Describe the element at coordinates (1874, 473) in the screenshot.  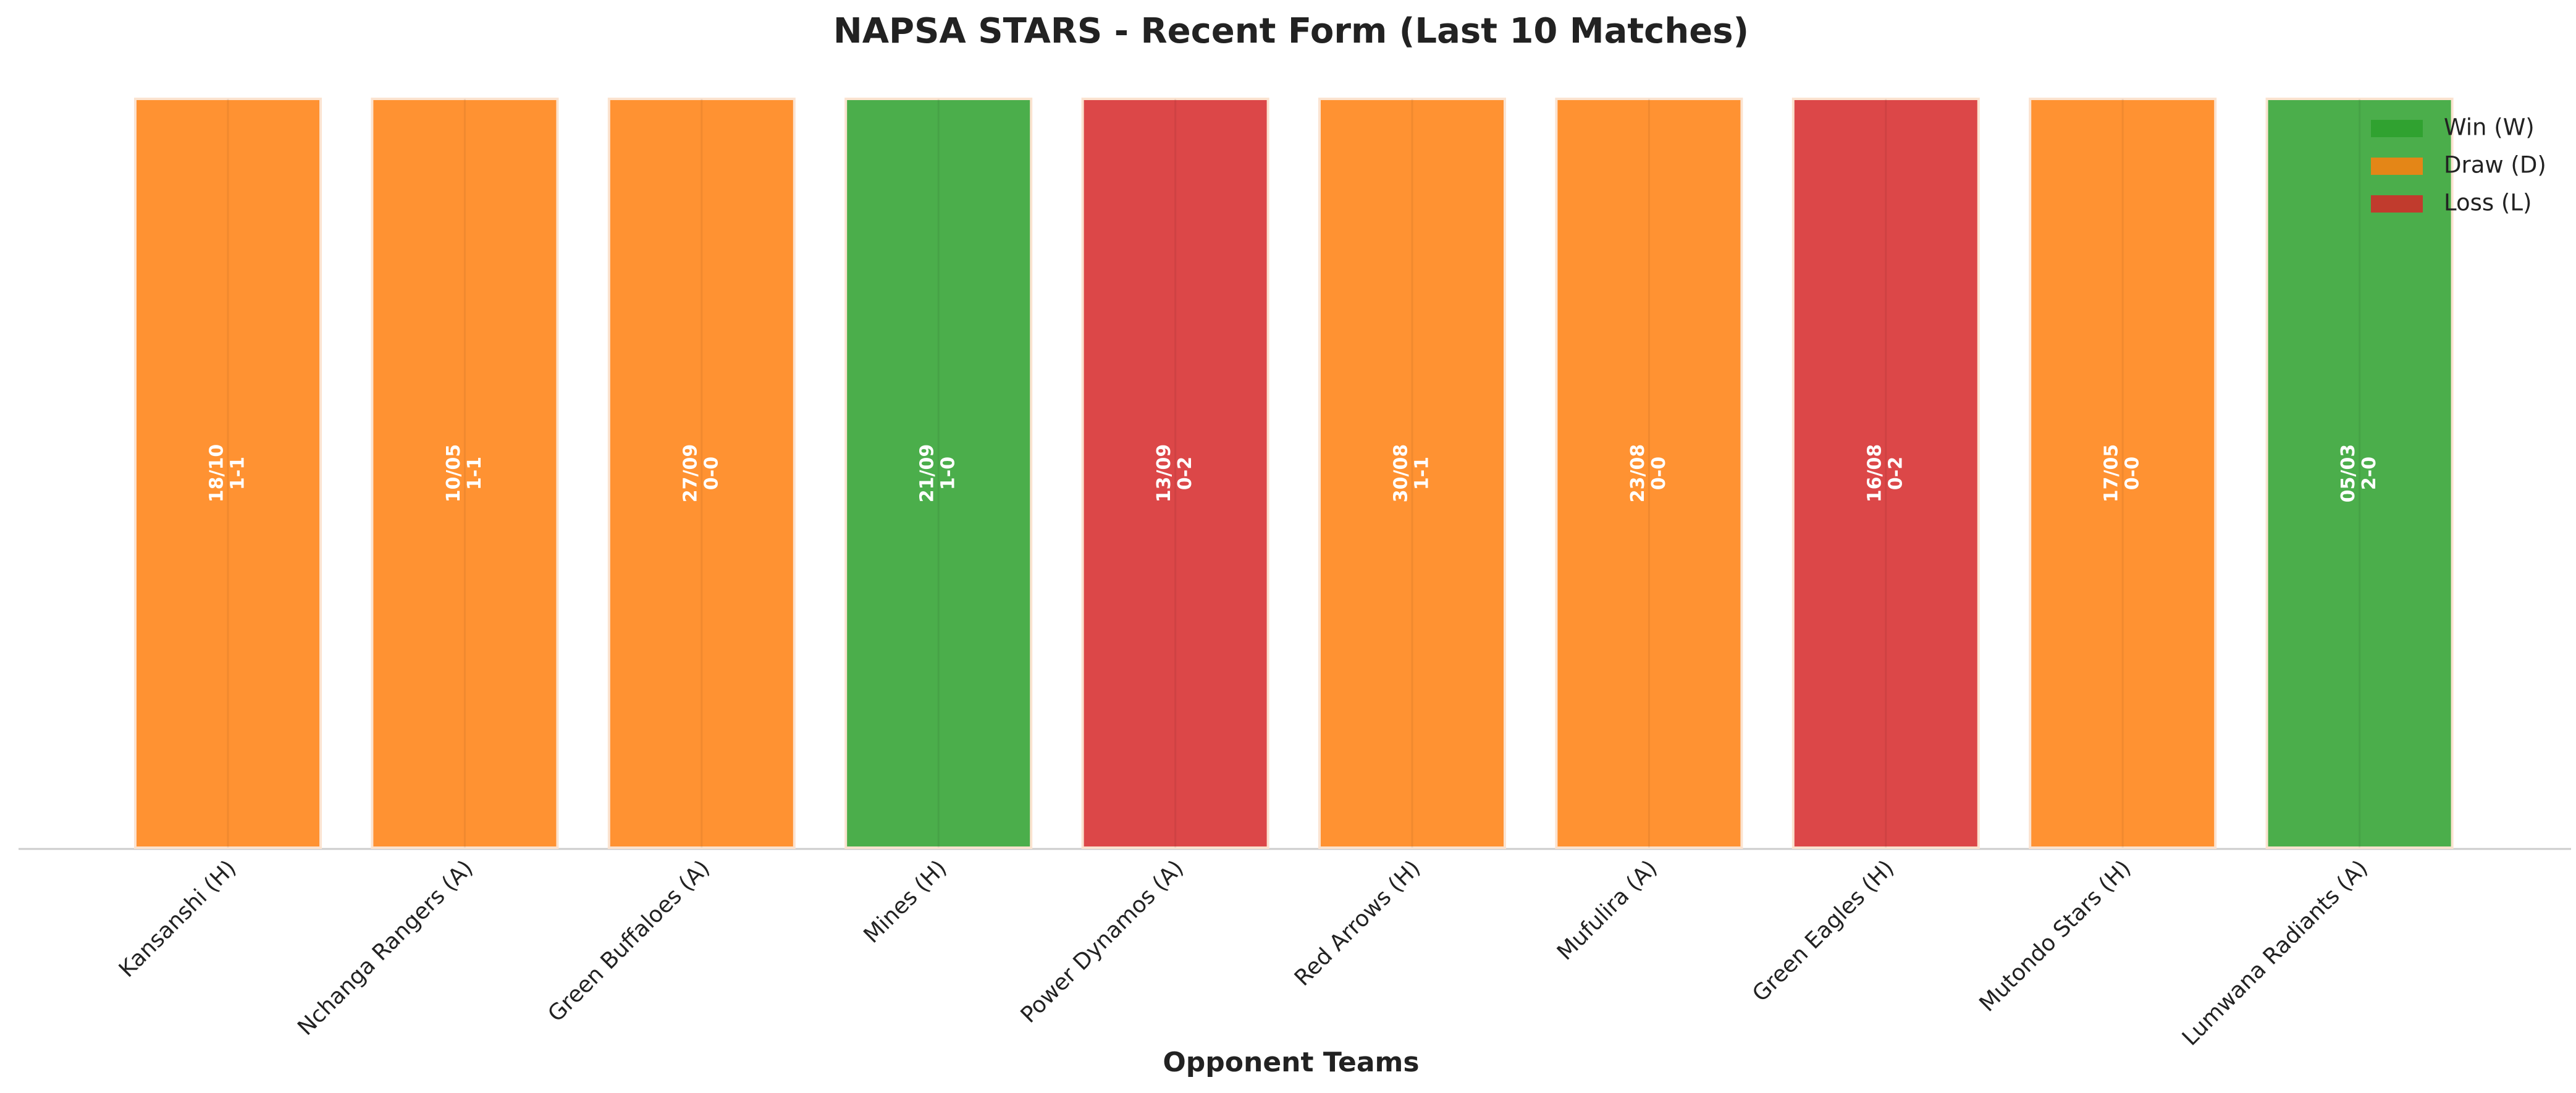
I see `bar-date-label: 16/08` at that location.